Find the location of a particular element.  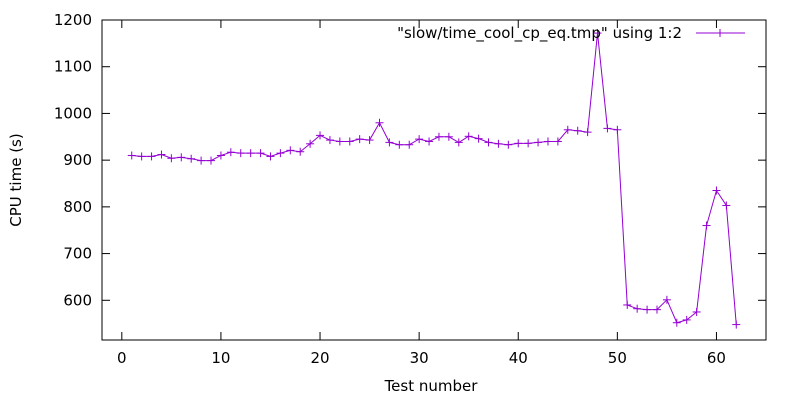

y-tick-label: 800 is located at coordinates (77, 207).